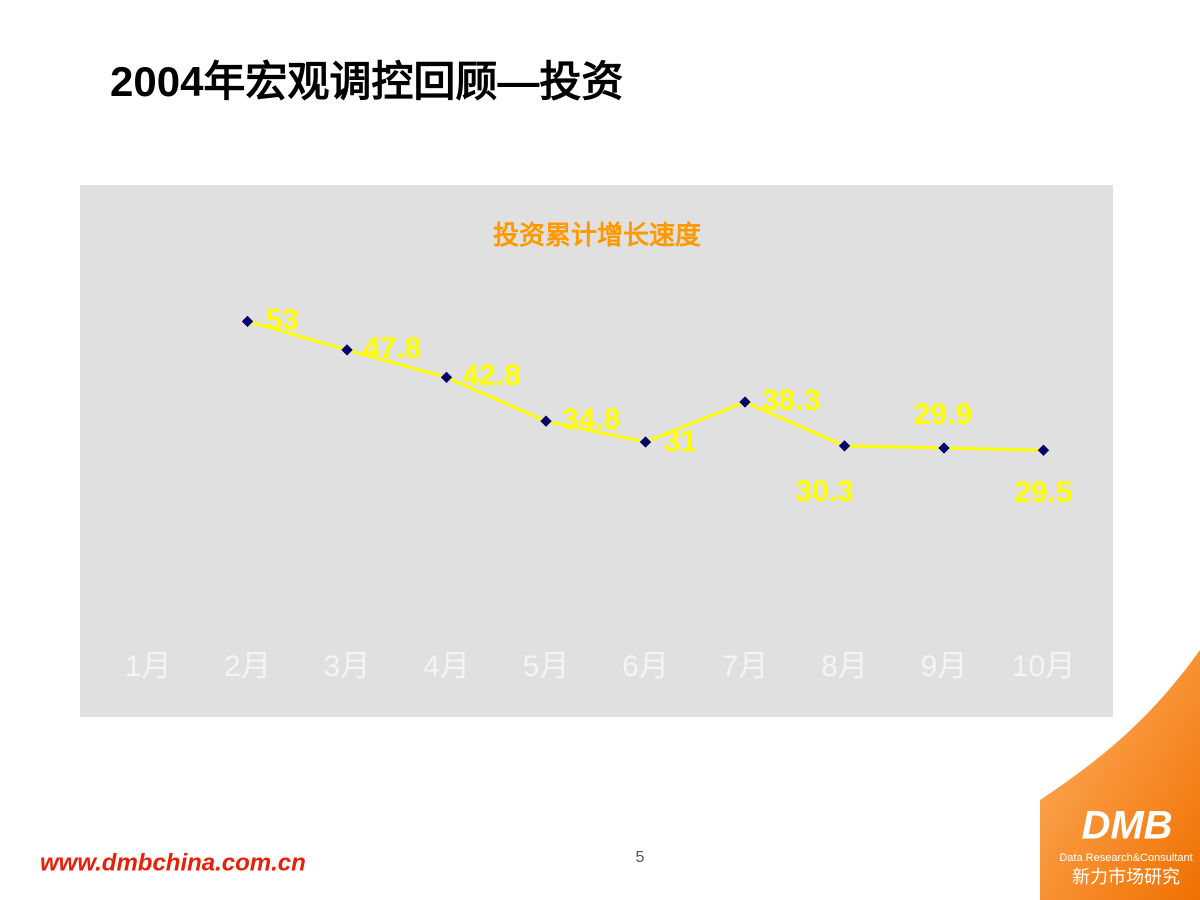 The width and height of the screenshot is (1200, 900). Describe the element at coordinates (943, 414) in the screenshot. I see `data-label: 29.9` at that location.